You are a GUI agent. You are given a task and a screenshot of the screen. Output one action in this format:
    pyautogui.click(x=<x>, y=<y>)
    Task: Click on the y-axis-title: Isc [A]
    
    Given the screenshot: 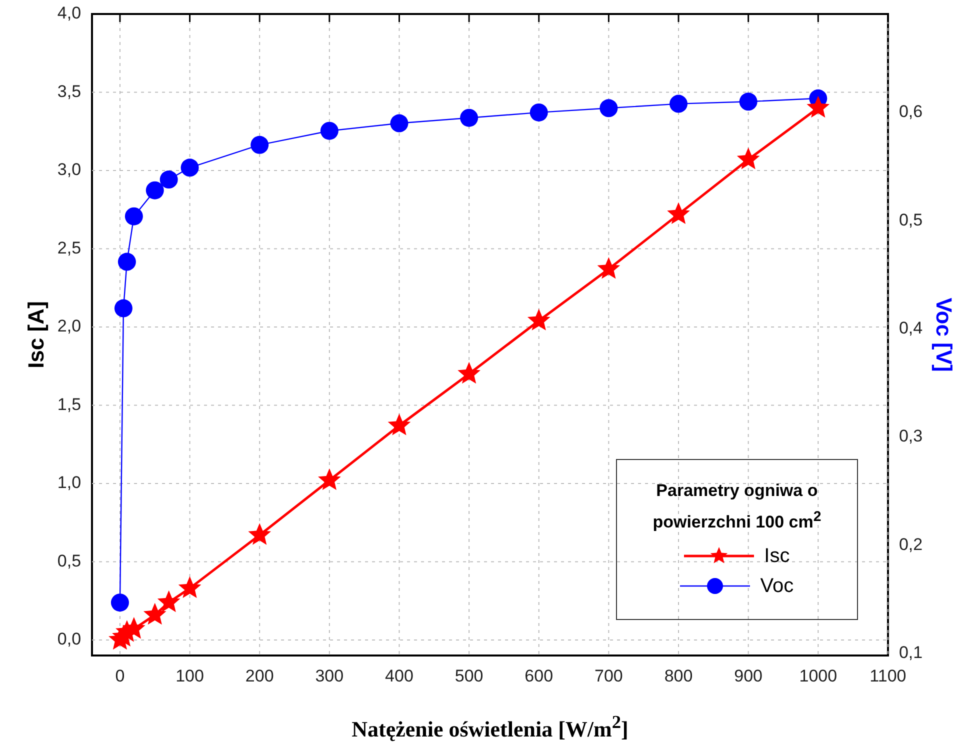 What is the action you would take?
    pyautogui.click(x=35, y=334)
    